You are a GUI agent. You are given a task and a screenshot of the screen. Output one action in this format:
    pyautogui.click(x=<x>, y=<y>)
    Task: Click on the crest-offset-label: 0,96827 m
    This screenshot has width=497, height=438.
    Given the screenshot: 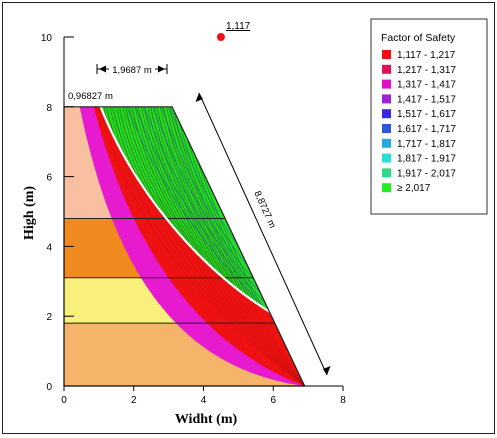 What is the action you would take?
    pyautogui.click(x=90, y=96)
    